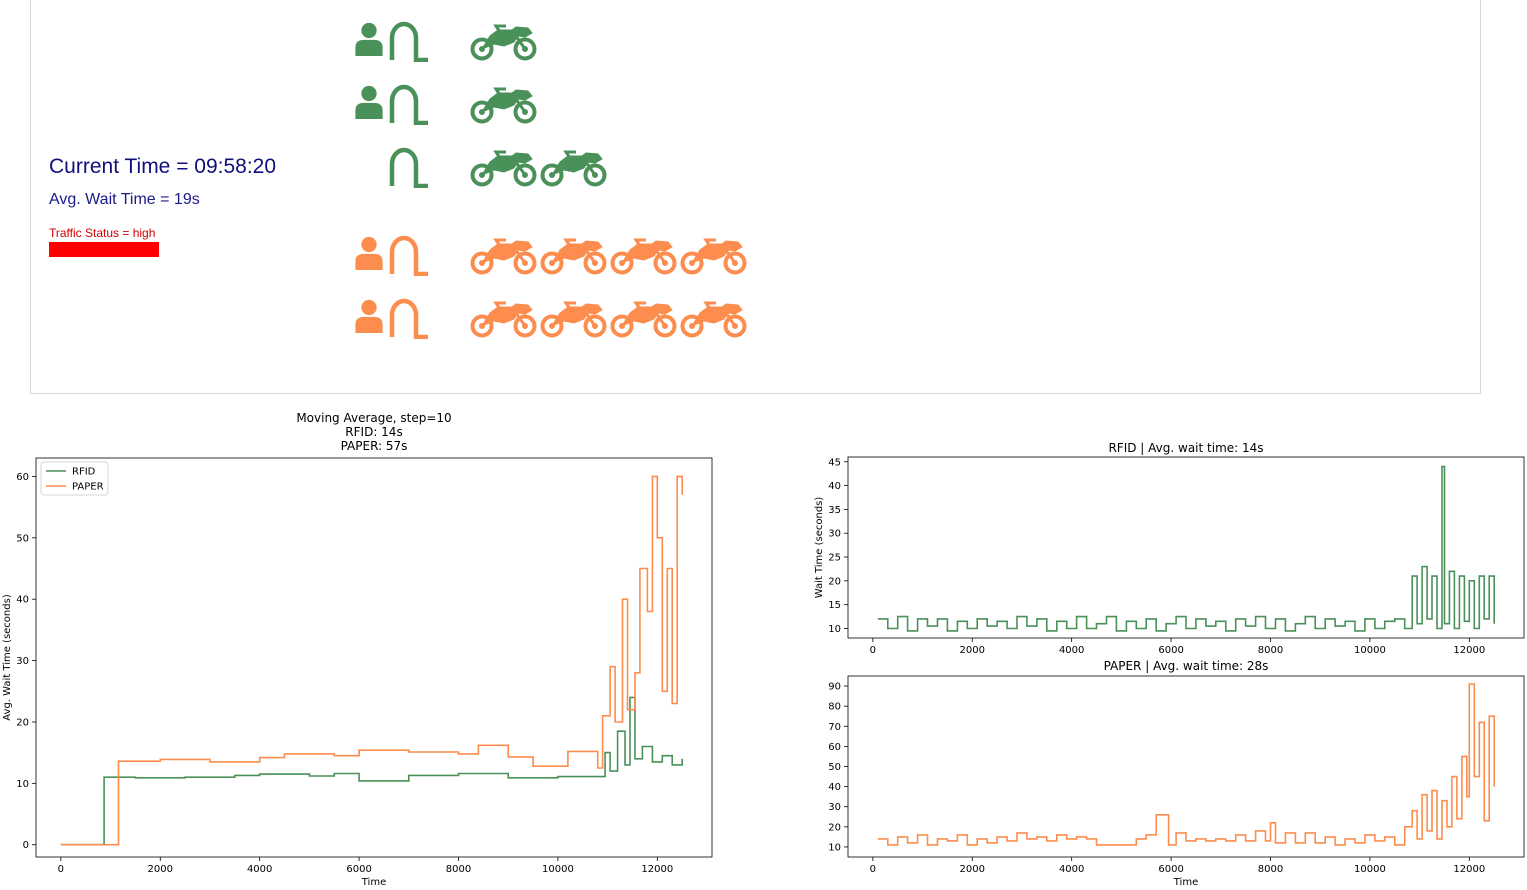 This screenshot has height=890, width=1527. What do you see at coordinates (834, 510) in the screenshot?
I see `y-tick-label: 35` at bounding box center [834, 510].